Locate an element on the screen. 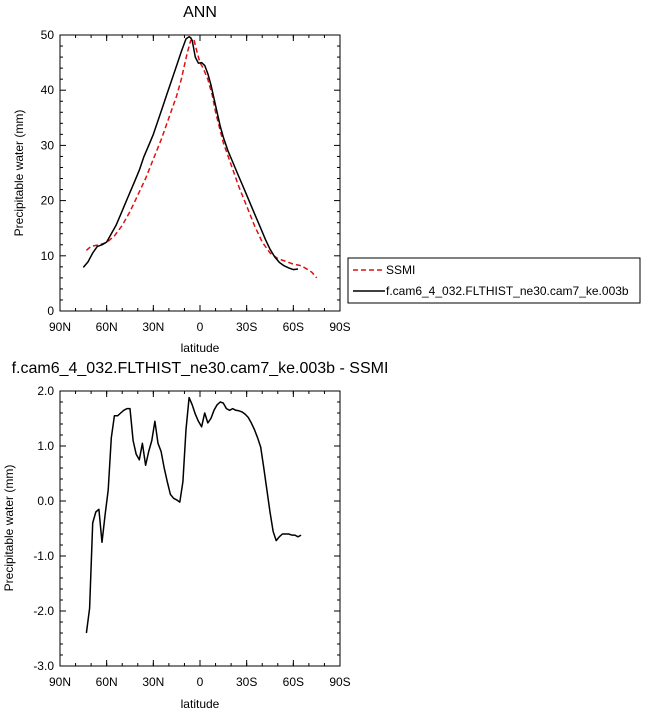 Image resolution: width=649 pixels, height=716 pixels. bottom-y-tick-label: 1.0 is located at coordinates (45, 446).